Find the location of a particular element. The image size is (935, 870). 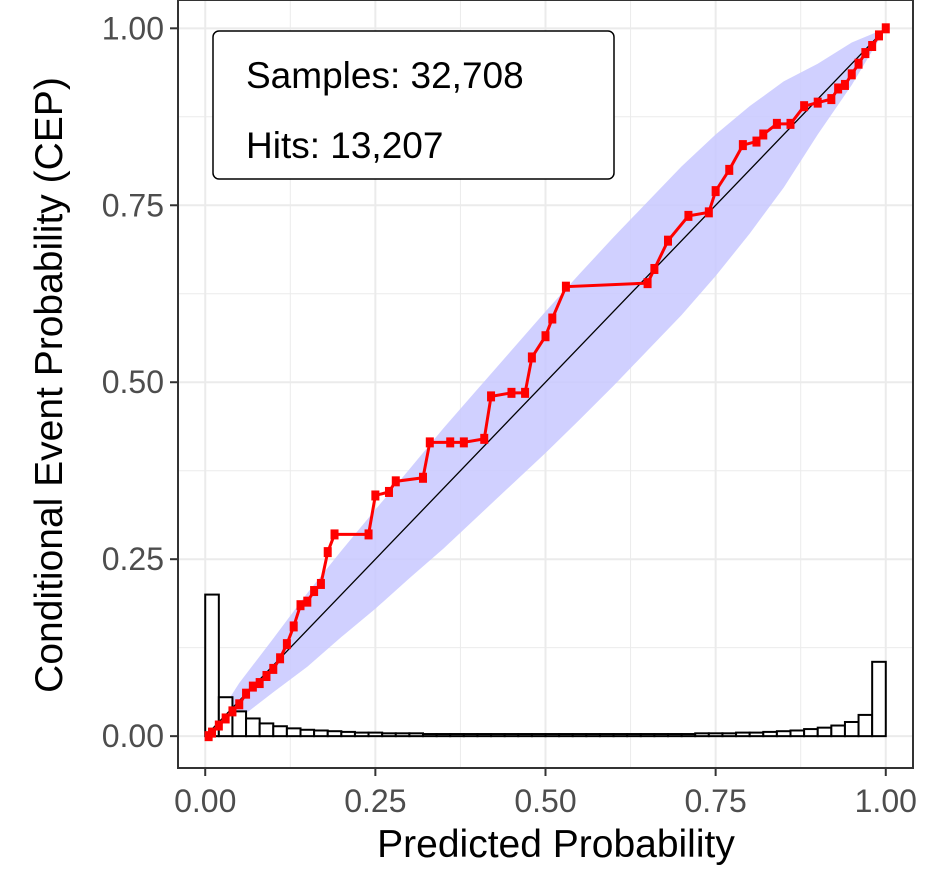

legend-box: Samples: 32,708 Hits: 13,207 is located at coordinates (413, 105).